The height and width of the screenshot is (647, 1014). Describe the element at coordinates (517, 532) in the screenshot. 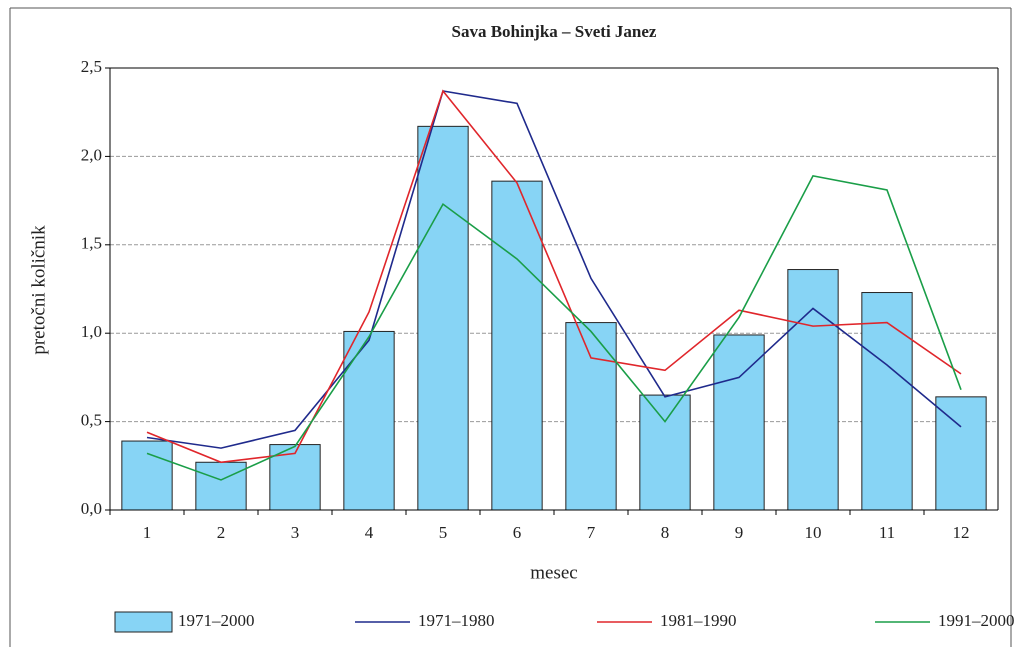

I see `x-tick-label: 6` at that location.